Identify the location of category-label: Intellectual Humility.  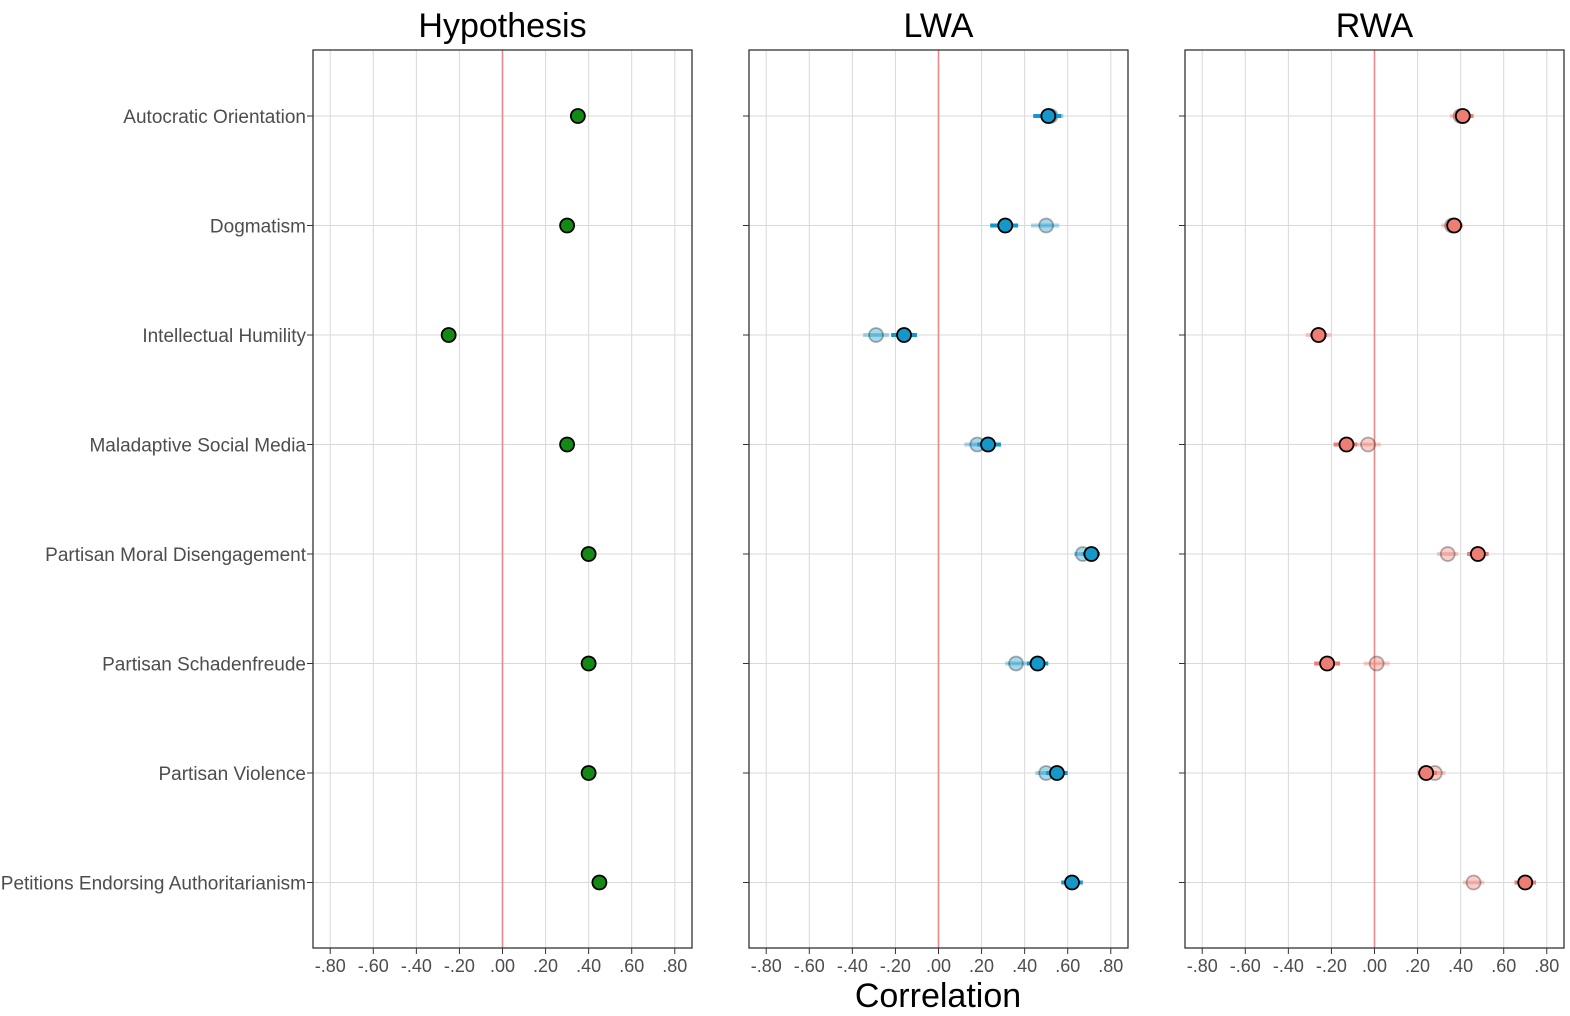
(224, 336).